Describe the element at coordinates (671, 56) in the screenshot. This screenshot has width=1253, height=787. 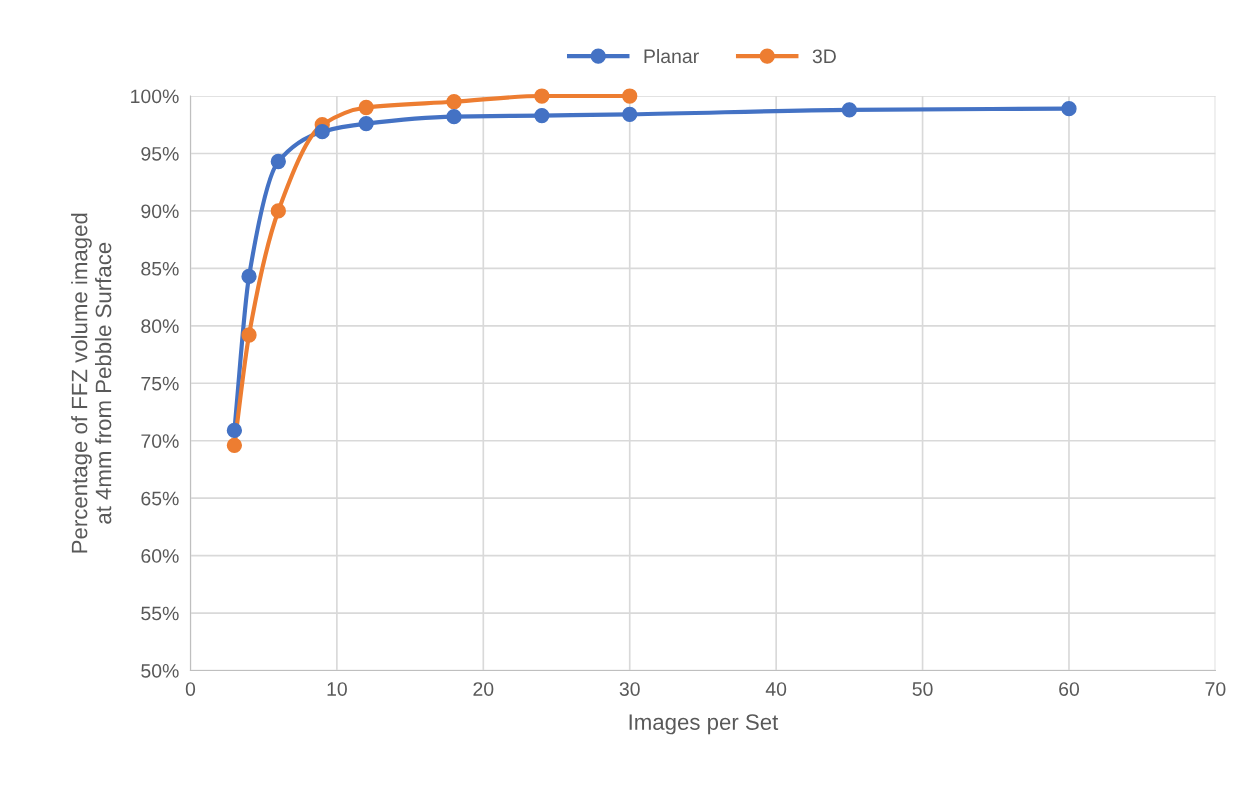
I see `legend-label: Planar` at that location.